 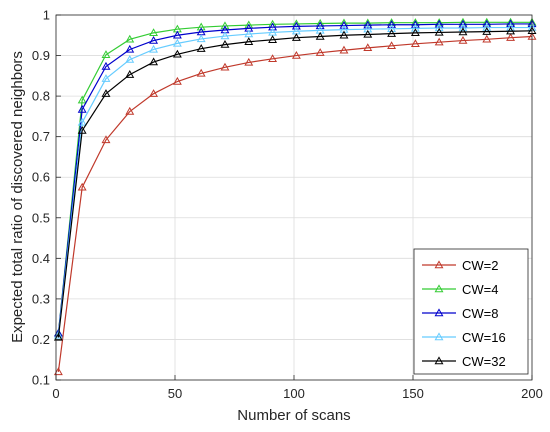 What do you see at coordinates (460, 313) in the screenshot?
I see `legend-item: CW=8` at bounding box center [460, 313].